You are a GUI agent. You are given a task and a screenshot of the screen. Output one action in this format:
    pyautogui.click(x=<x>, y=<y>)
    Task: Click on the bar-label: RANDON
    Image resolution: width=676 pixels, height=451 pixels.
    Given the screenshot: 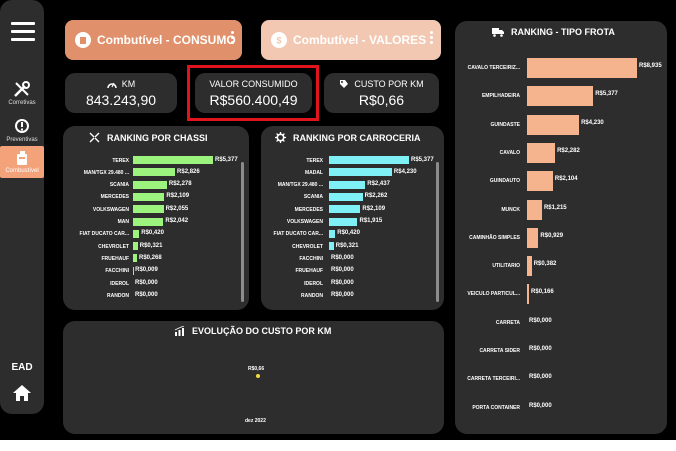 What is the action you would take?
    pyautogui.click(x=312, y=295)
    